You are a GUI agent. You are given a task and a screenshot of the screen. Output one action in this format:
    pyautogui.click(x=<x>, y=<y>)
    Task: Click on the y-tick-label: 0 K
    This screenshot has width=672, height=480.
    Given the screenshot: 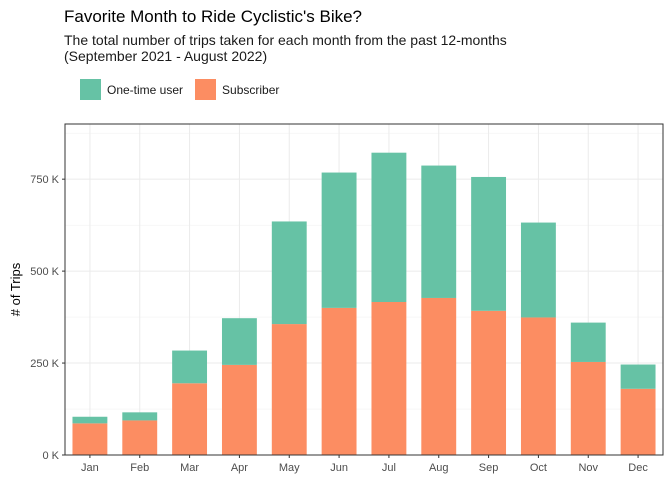 What is the action you would take?
    pyautogui.click(x=50, y=456)
    